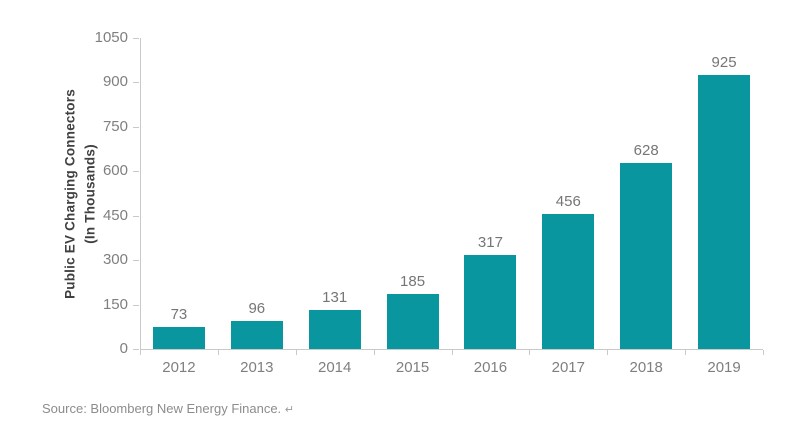 This screenshot has width=800, height=437. I want to click on y-axis-tick-label: 900, so click(115, 82).